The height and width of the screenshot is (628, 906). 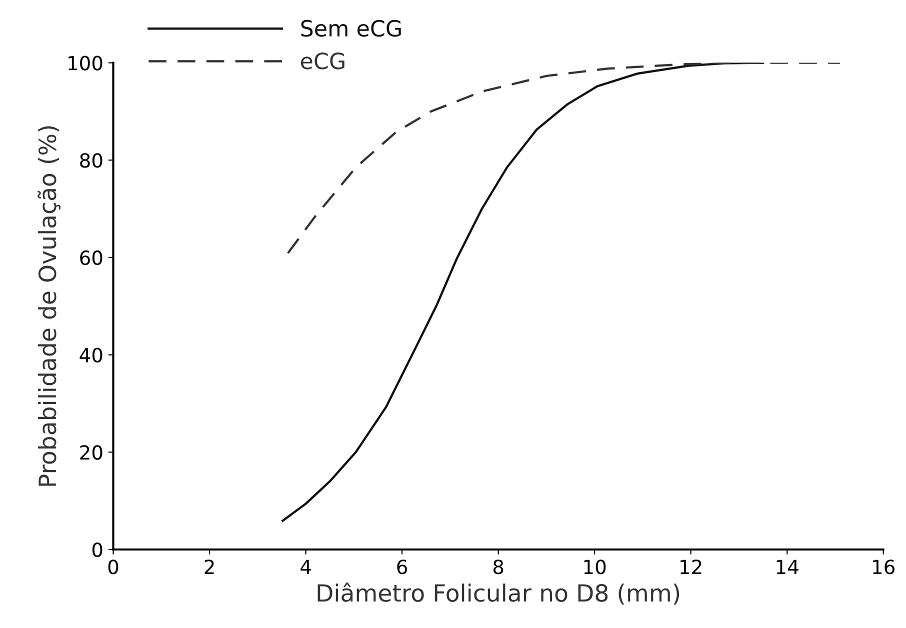 What do you see at coordinates (322, 61) in the screenshot?
I see `text: eCG` at bounding box center [322, 61].